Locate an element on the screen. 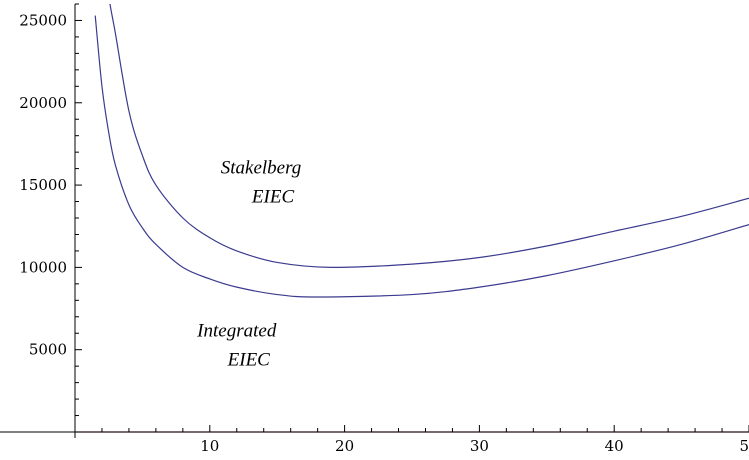 The width and height of the screenshot is (749, 460). y-tick-label: 20000 is located at coordinates (43, 103).